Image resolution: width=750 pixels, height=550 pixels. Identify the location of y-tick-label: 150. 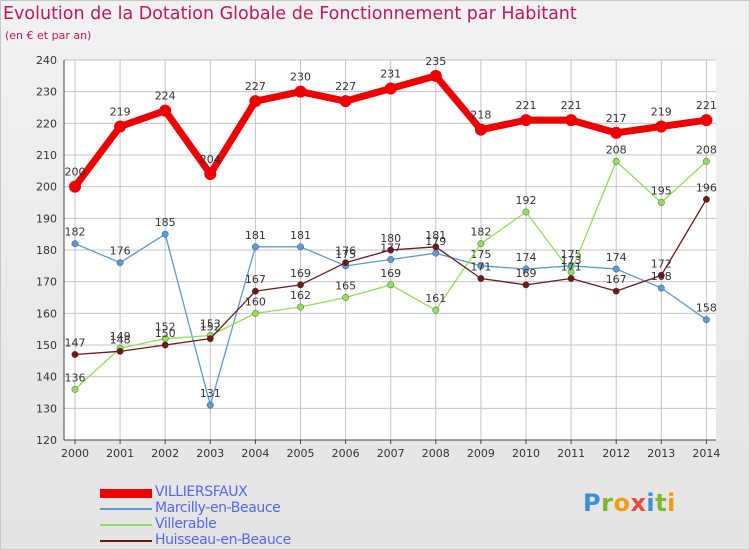
(46, 345).